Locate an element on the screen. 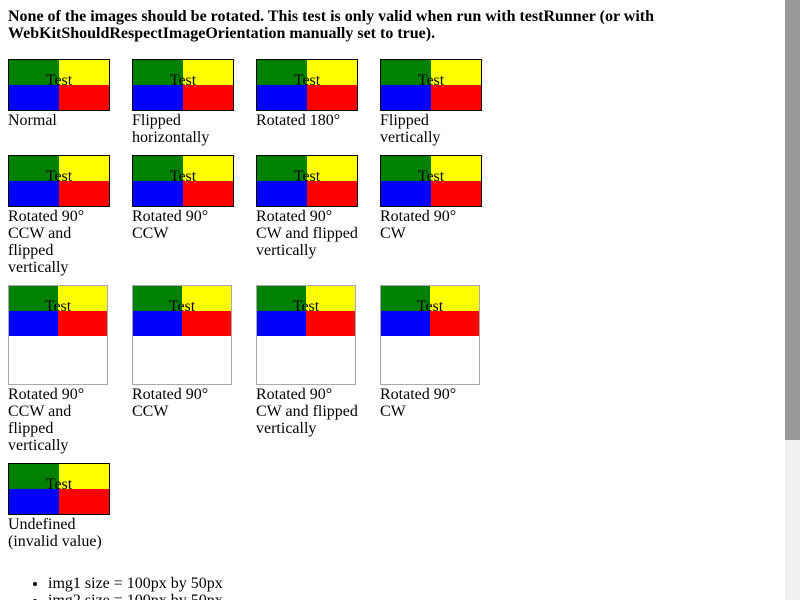  size-item: img1 size = 100px by 50px is located at coordinates (135, 583).